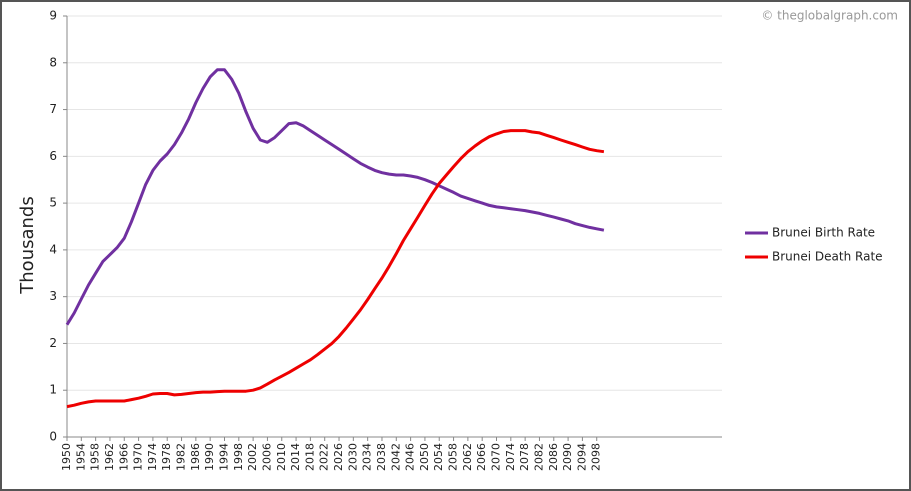 This screenshot has height=491, width=911. Describe the element at coordinates (596, 457) in the screenshot. I see `x-tick-label: 2098` at that location.